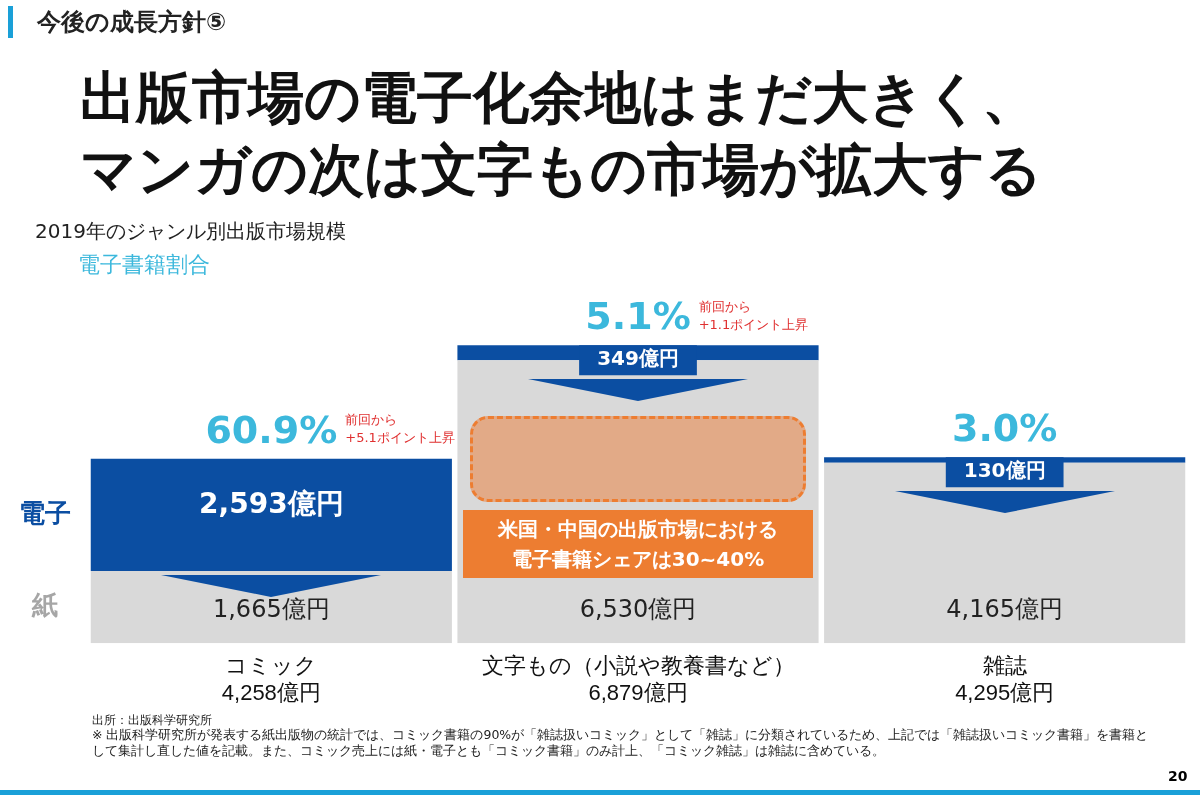 The height and width of the screenshot is (795, 1200). Describe the element at coordinates (271, 692) in the screenshot. I see `total-label: 4,258億円` at that location.